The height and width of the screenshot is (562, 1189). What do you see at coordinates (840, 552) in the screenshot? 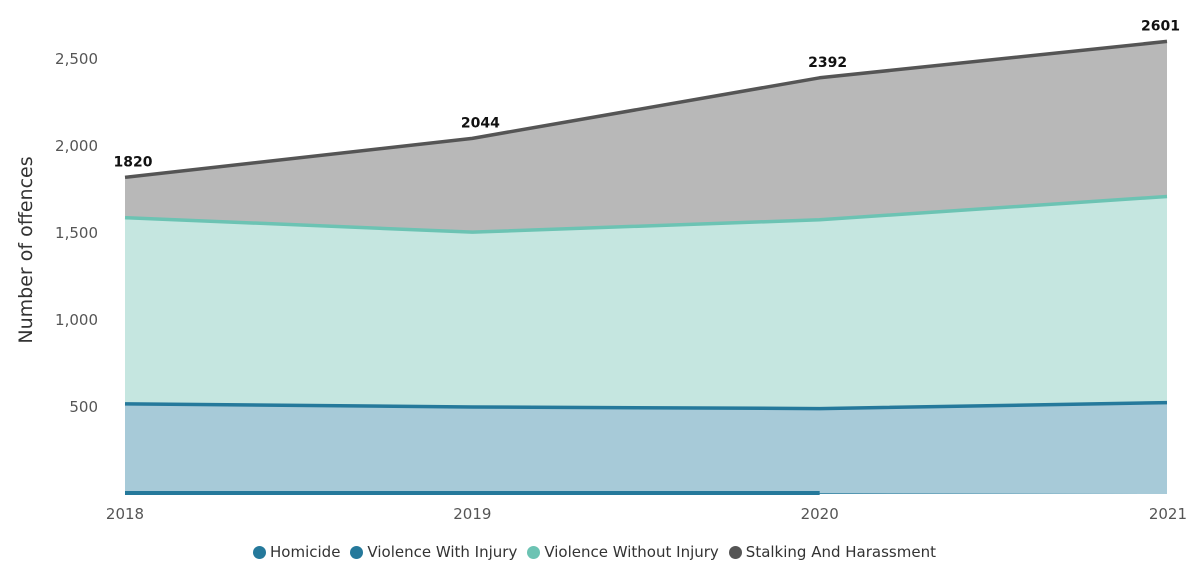
I see `legend-label: Stalking And Harassment` at bounding box center [840, 552].